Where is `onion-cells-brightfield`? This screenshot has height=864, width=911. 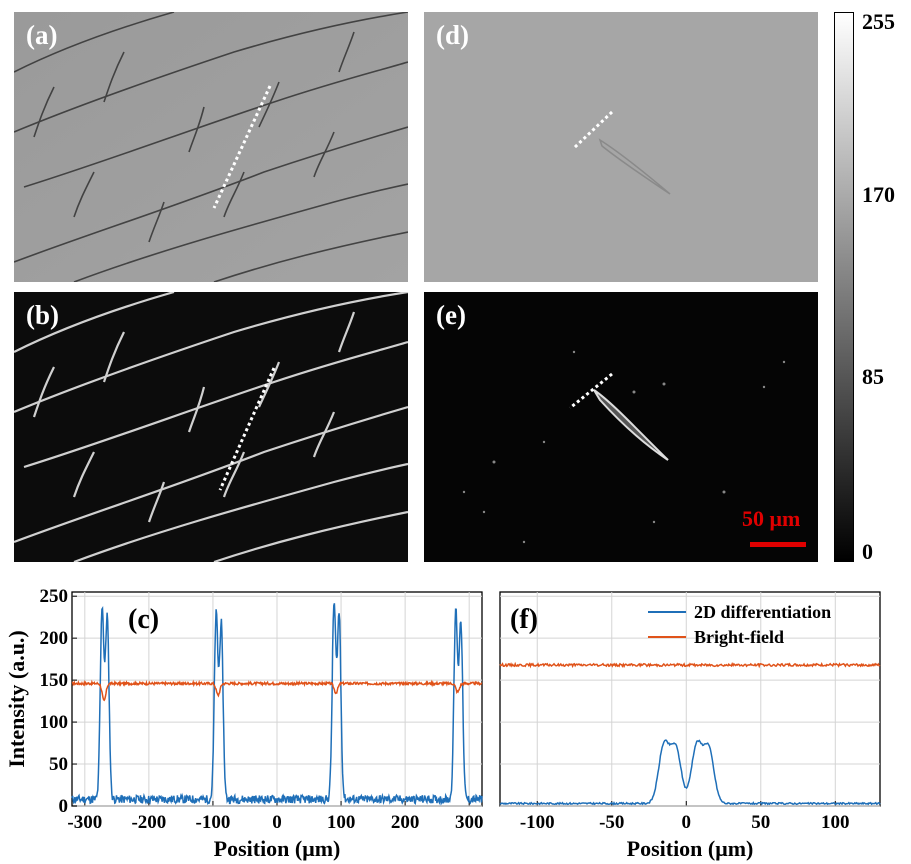 onion-cells-brightfield is located at coordinates (211, 147).